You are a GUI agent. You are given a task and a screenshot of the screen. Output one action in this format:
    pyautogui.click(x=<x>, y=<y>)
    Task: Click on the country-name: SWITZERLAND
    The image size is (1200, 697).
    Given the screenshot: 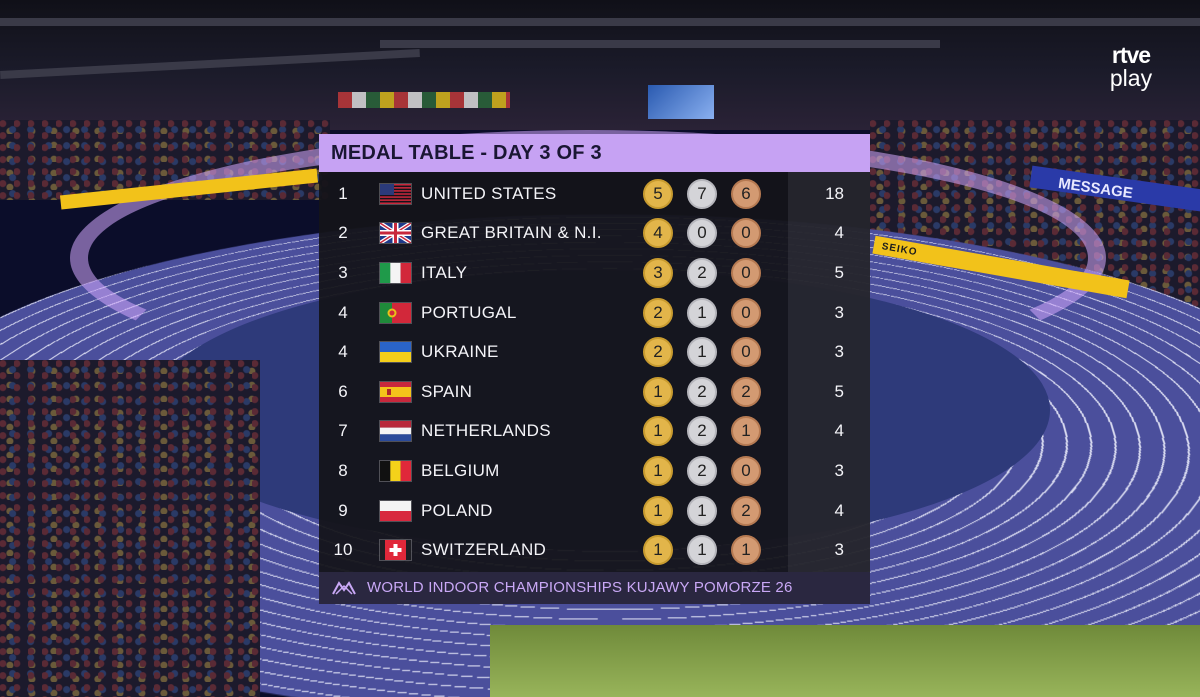 What is the action you would take?
    pyautogui.click(x=484, y=550)
    